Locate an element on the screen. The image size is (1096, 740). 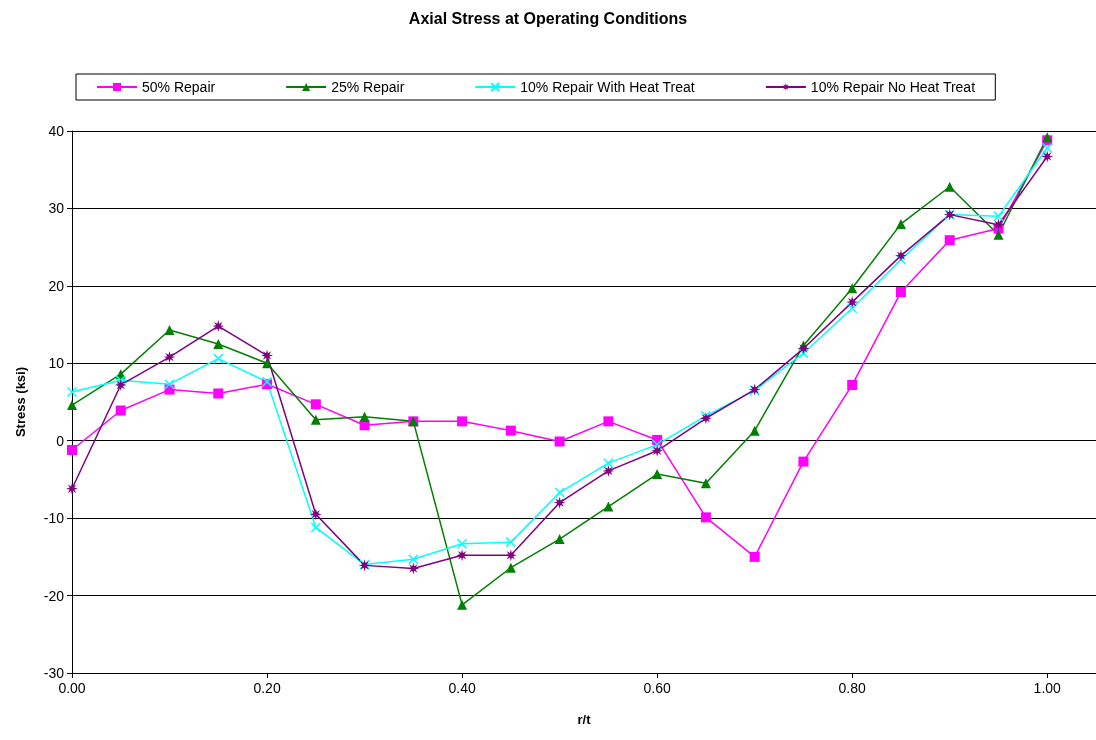
legend-label: 50% Repair is located at coordinates (179, 87).